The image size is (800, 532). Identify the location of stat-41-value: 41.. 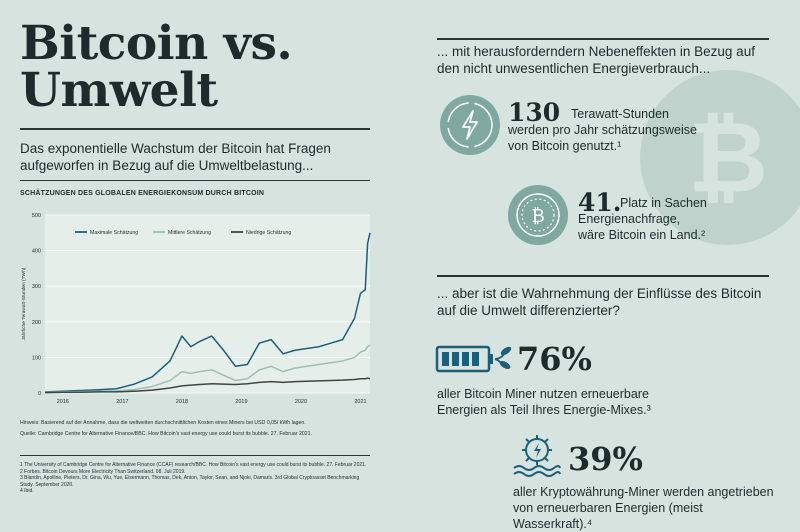
(600, 202).